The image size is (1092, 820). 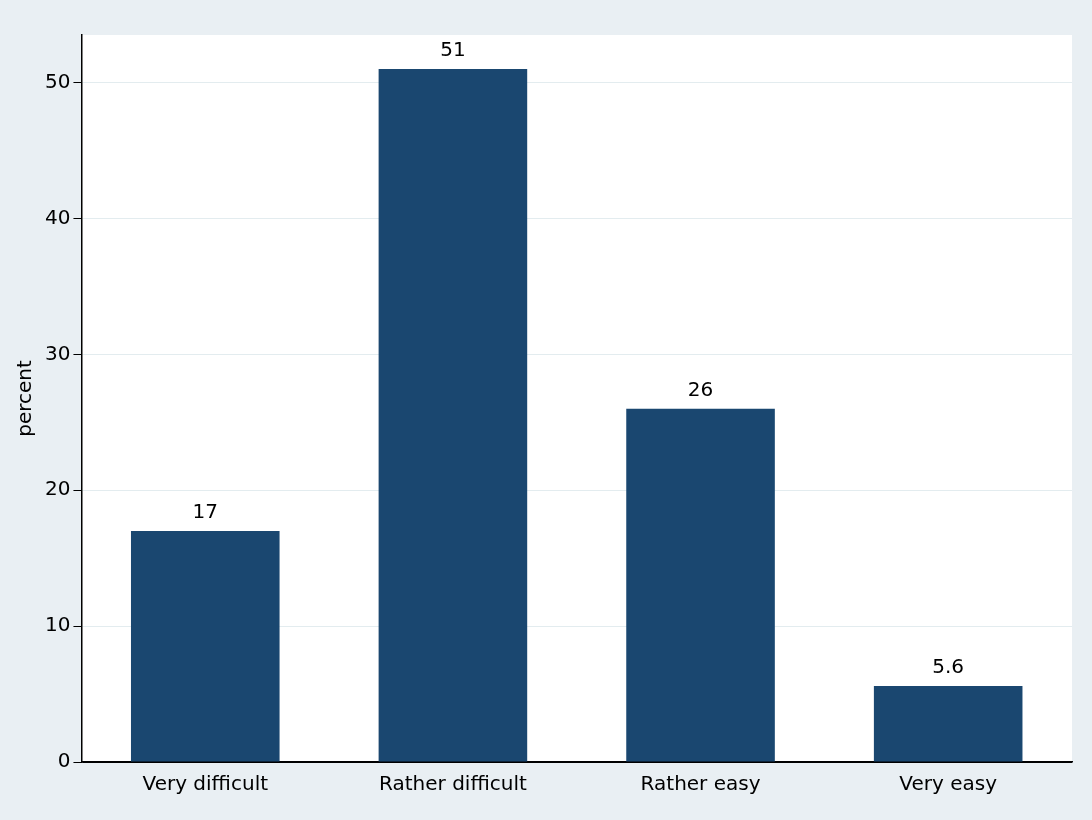 What do you see at coordinates (58, 80) in the screenshot?
I see `y-tick-label: 50` at bounding box center [58, 80].